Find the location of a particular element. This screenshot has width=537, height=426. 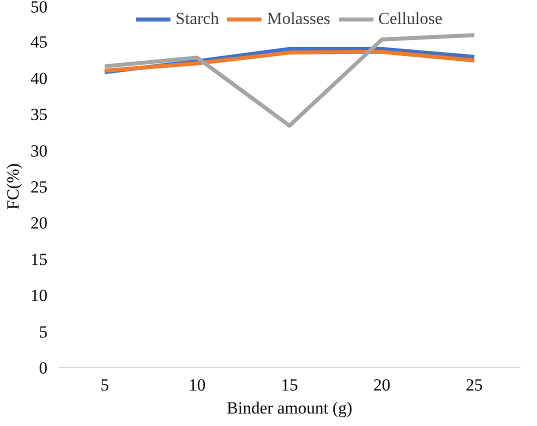

y-tick-label: 50 is located at coordinates (39, 8).